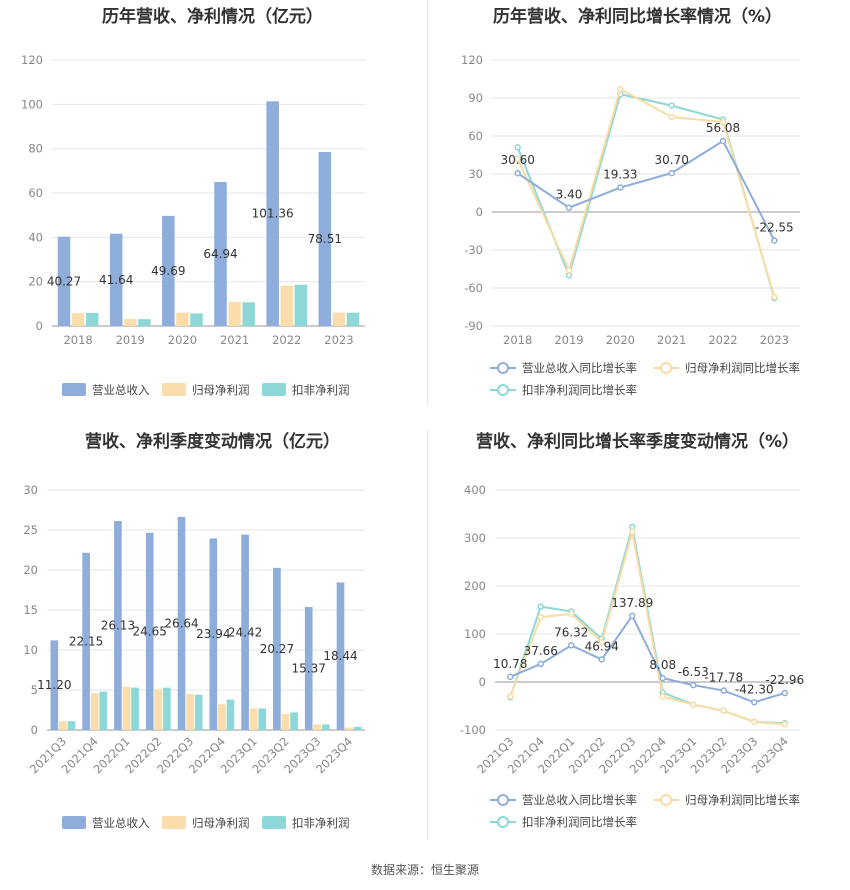 The height and width of the screenshot is (890, 850). What do you see at coordinates (34, 730) in the screenshot?
I see `y-tick-label: 0` at bounding box center [34, 730].